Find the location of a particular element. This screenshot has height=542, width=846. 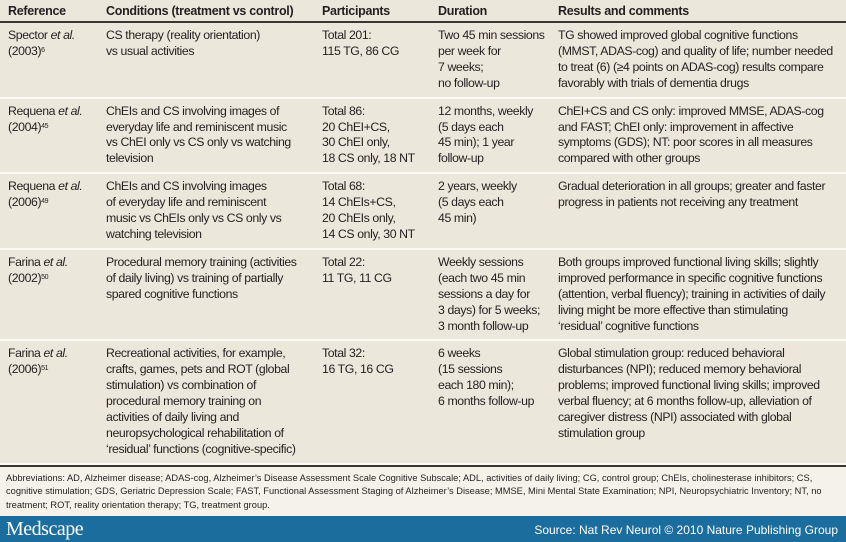

header-duration: Duration is located at coordinates (462, 11).